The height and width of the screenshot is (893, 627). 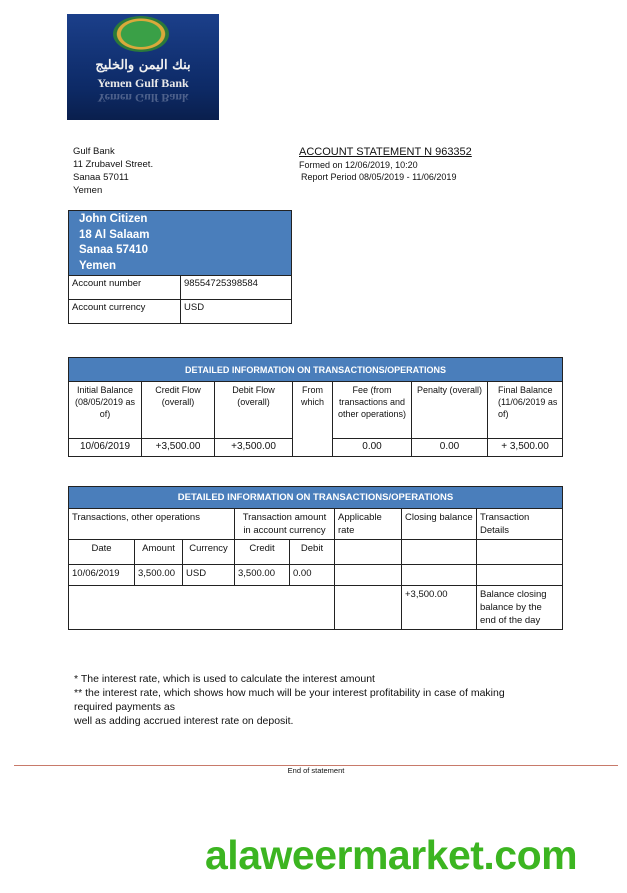 What do you see at coordinates (519, 524) in the screenshot?
I see `col-transaction-details: Transaction Details` at bounding box center [519, 524].